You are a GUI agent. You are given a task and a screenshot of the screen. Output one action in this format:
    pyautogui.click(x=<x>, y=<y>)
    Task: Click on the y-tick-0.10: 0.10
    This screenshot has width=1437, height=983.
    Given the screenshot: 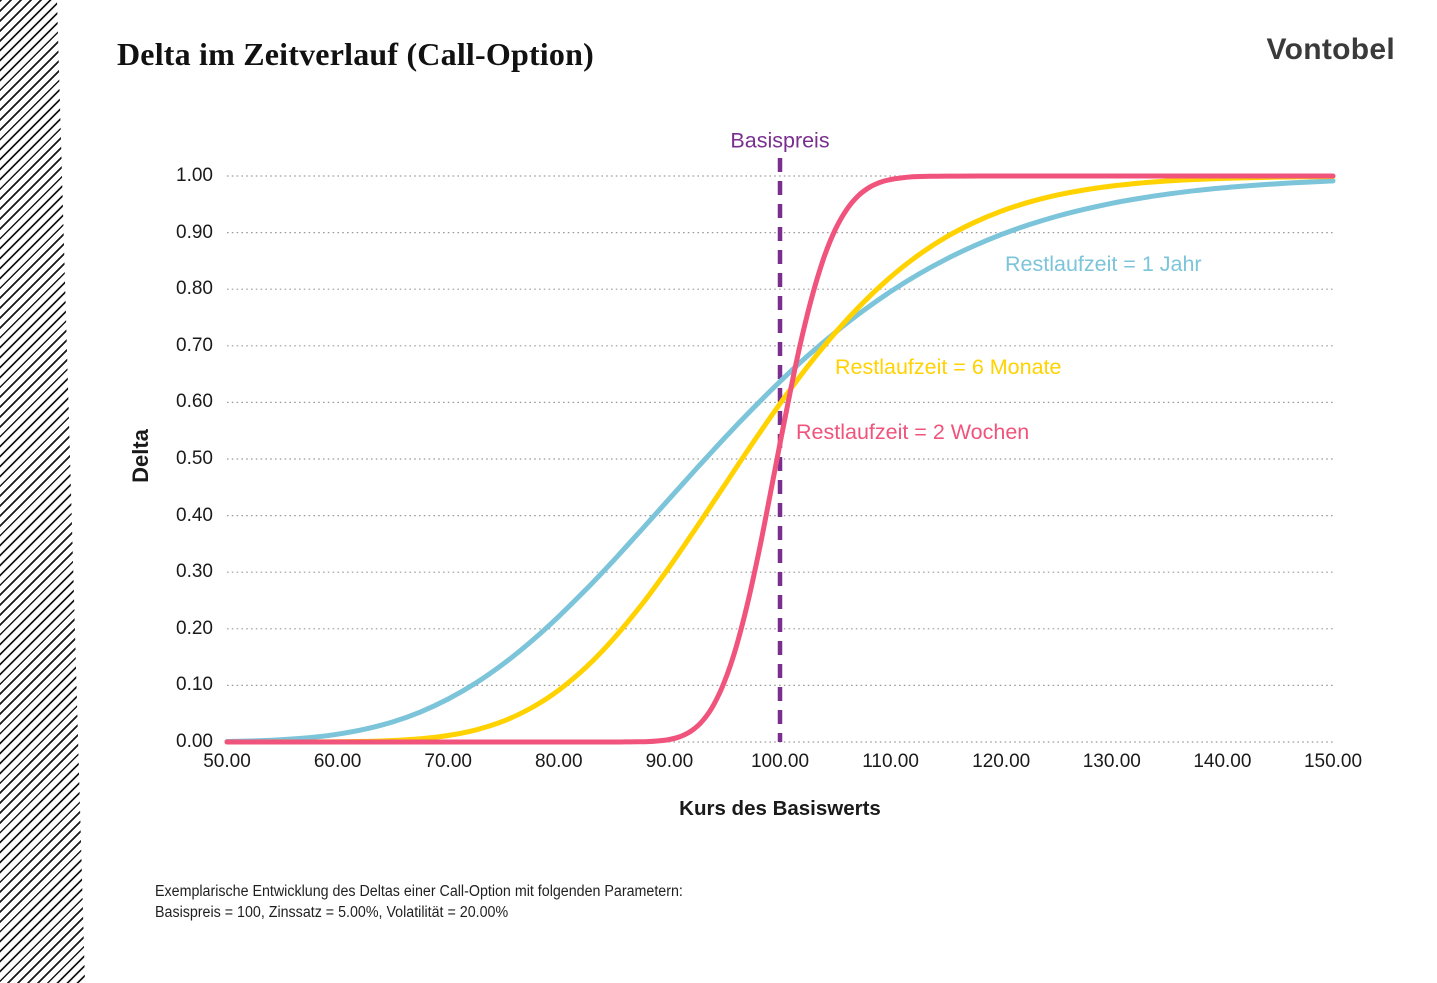 What is the action you would take?
    pyautogui.click(x=194, y=685)
    